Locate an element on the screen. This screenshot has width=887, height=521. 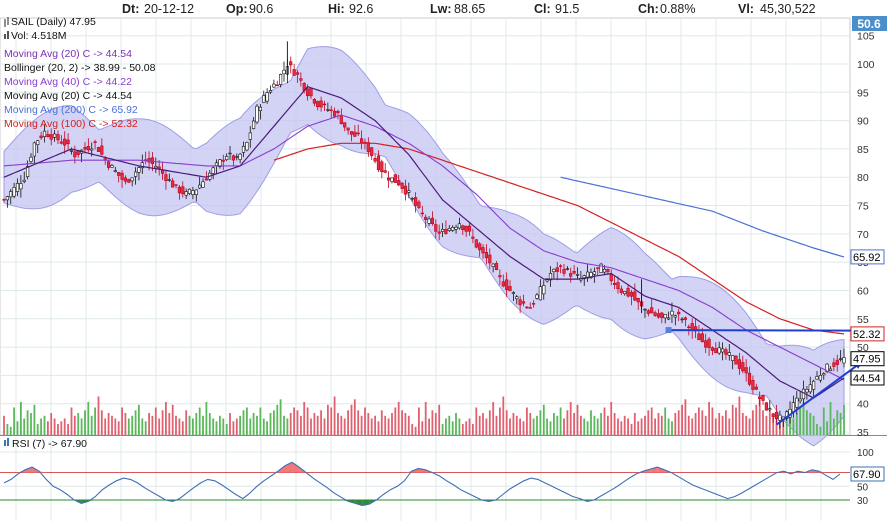
trendline-handle is located at coordinates (668, 330).